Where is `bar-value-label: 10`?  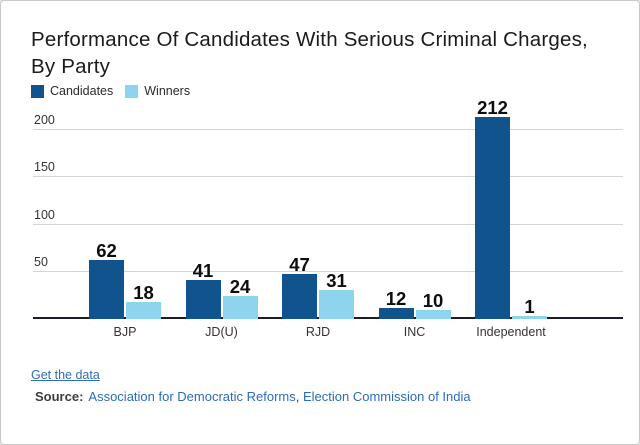
bar-value-label: 10 is located at coordinates (433, 300).